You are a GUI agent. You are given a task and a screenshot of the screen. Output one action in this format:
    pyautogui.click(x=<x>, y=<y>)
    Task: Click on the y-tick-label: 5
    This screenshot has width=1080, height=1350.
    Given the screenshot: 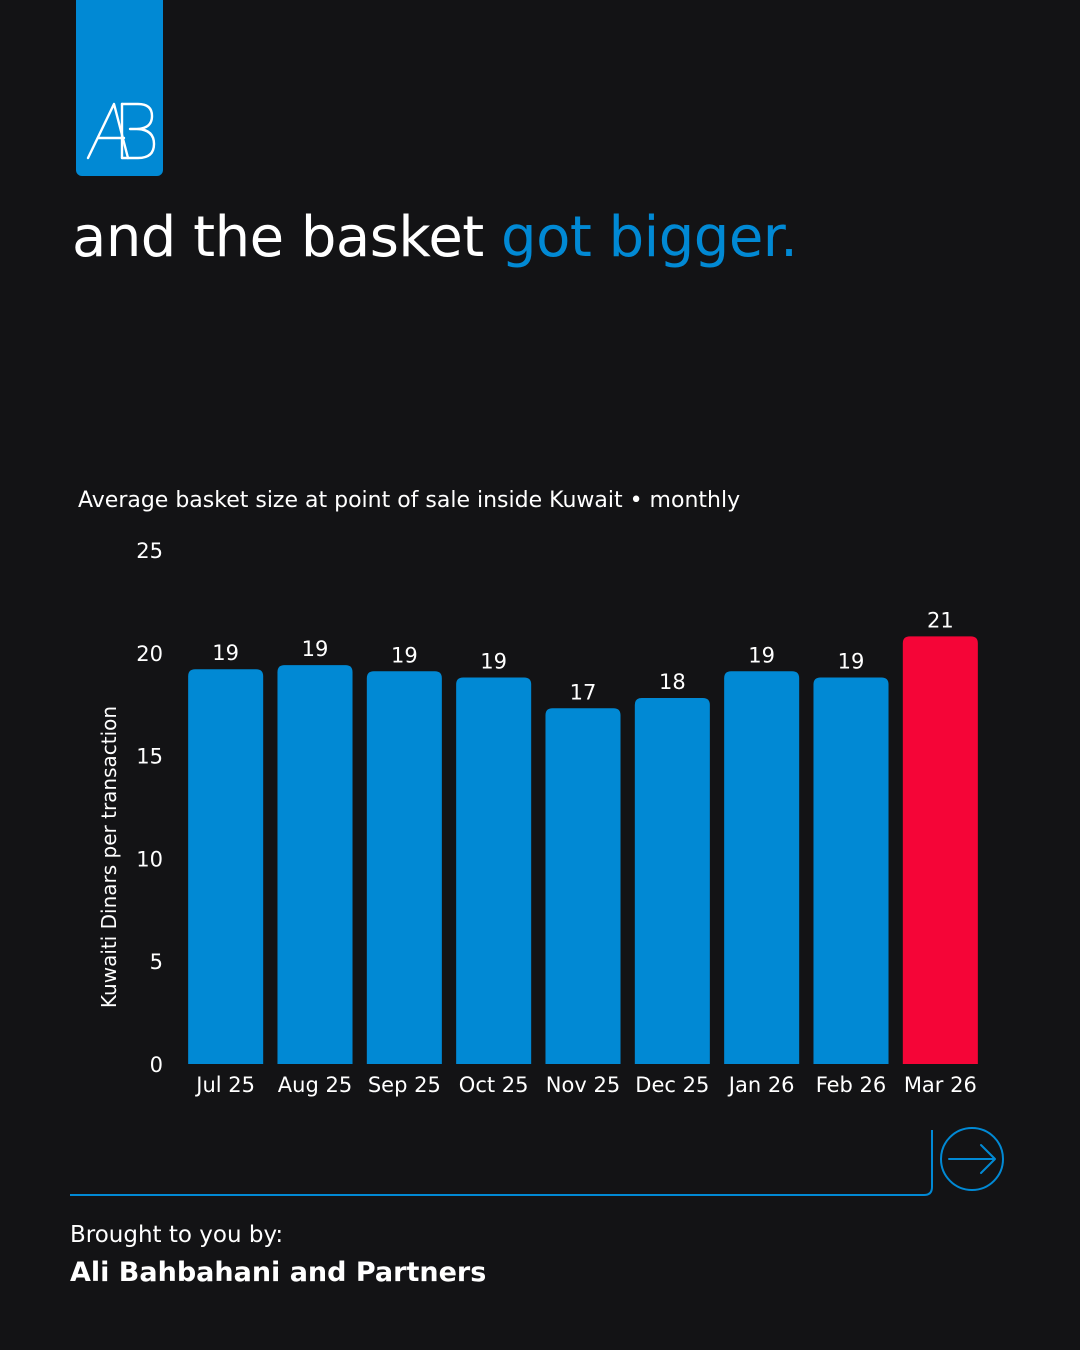 What is the action you would take?
    pyautogui.click(x=156, y=962)
    